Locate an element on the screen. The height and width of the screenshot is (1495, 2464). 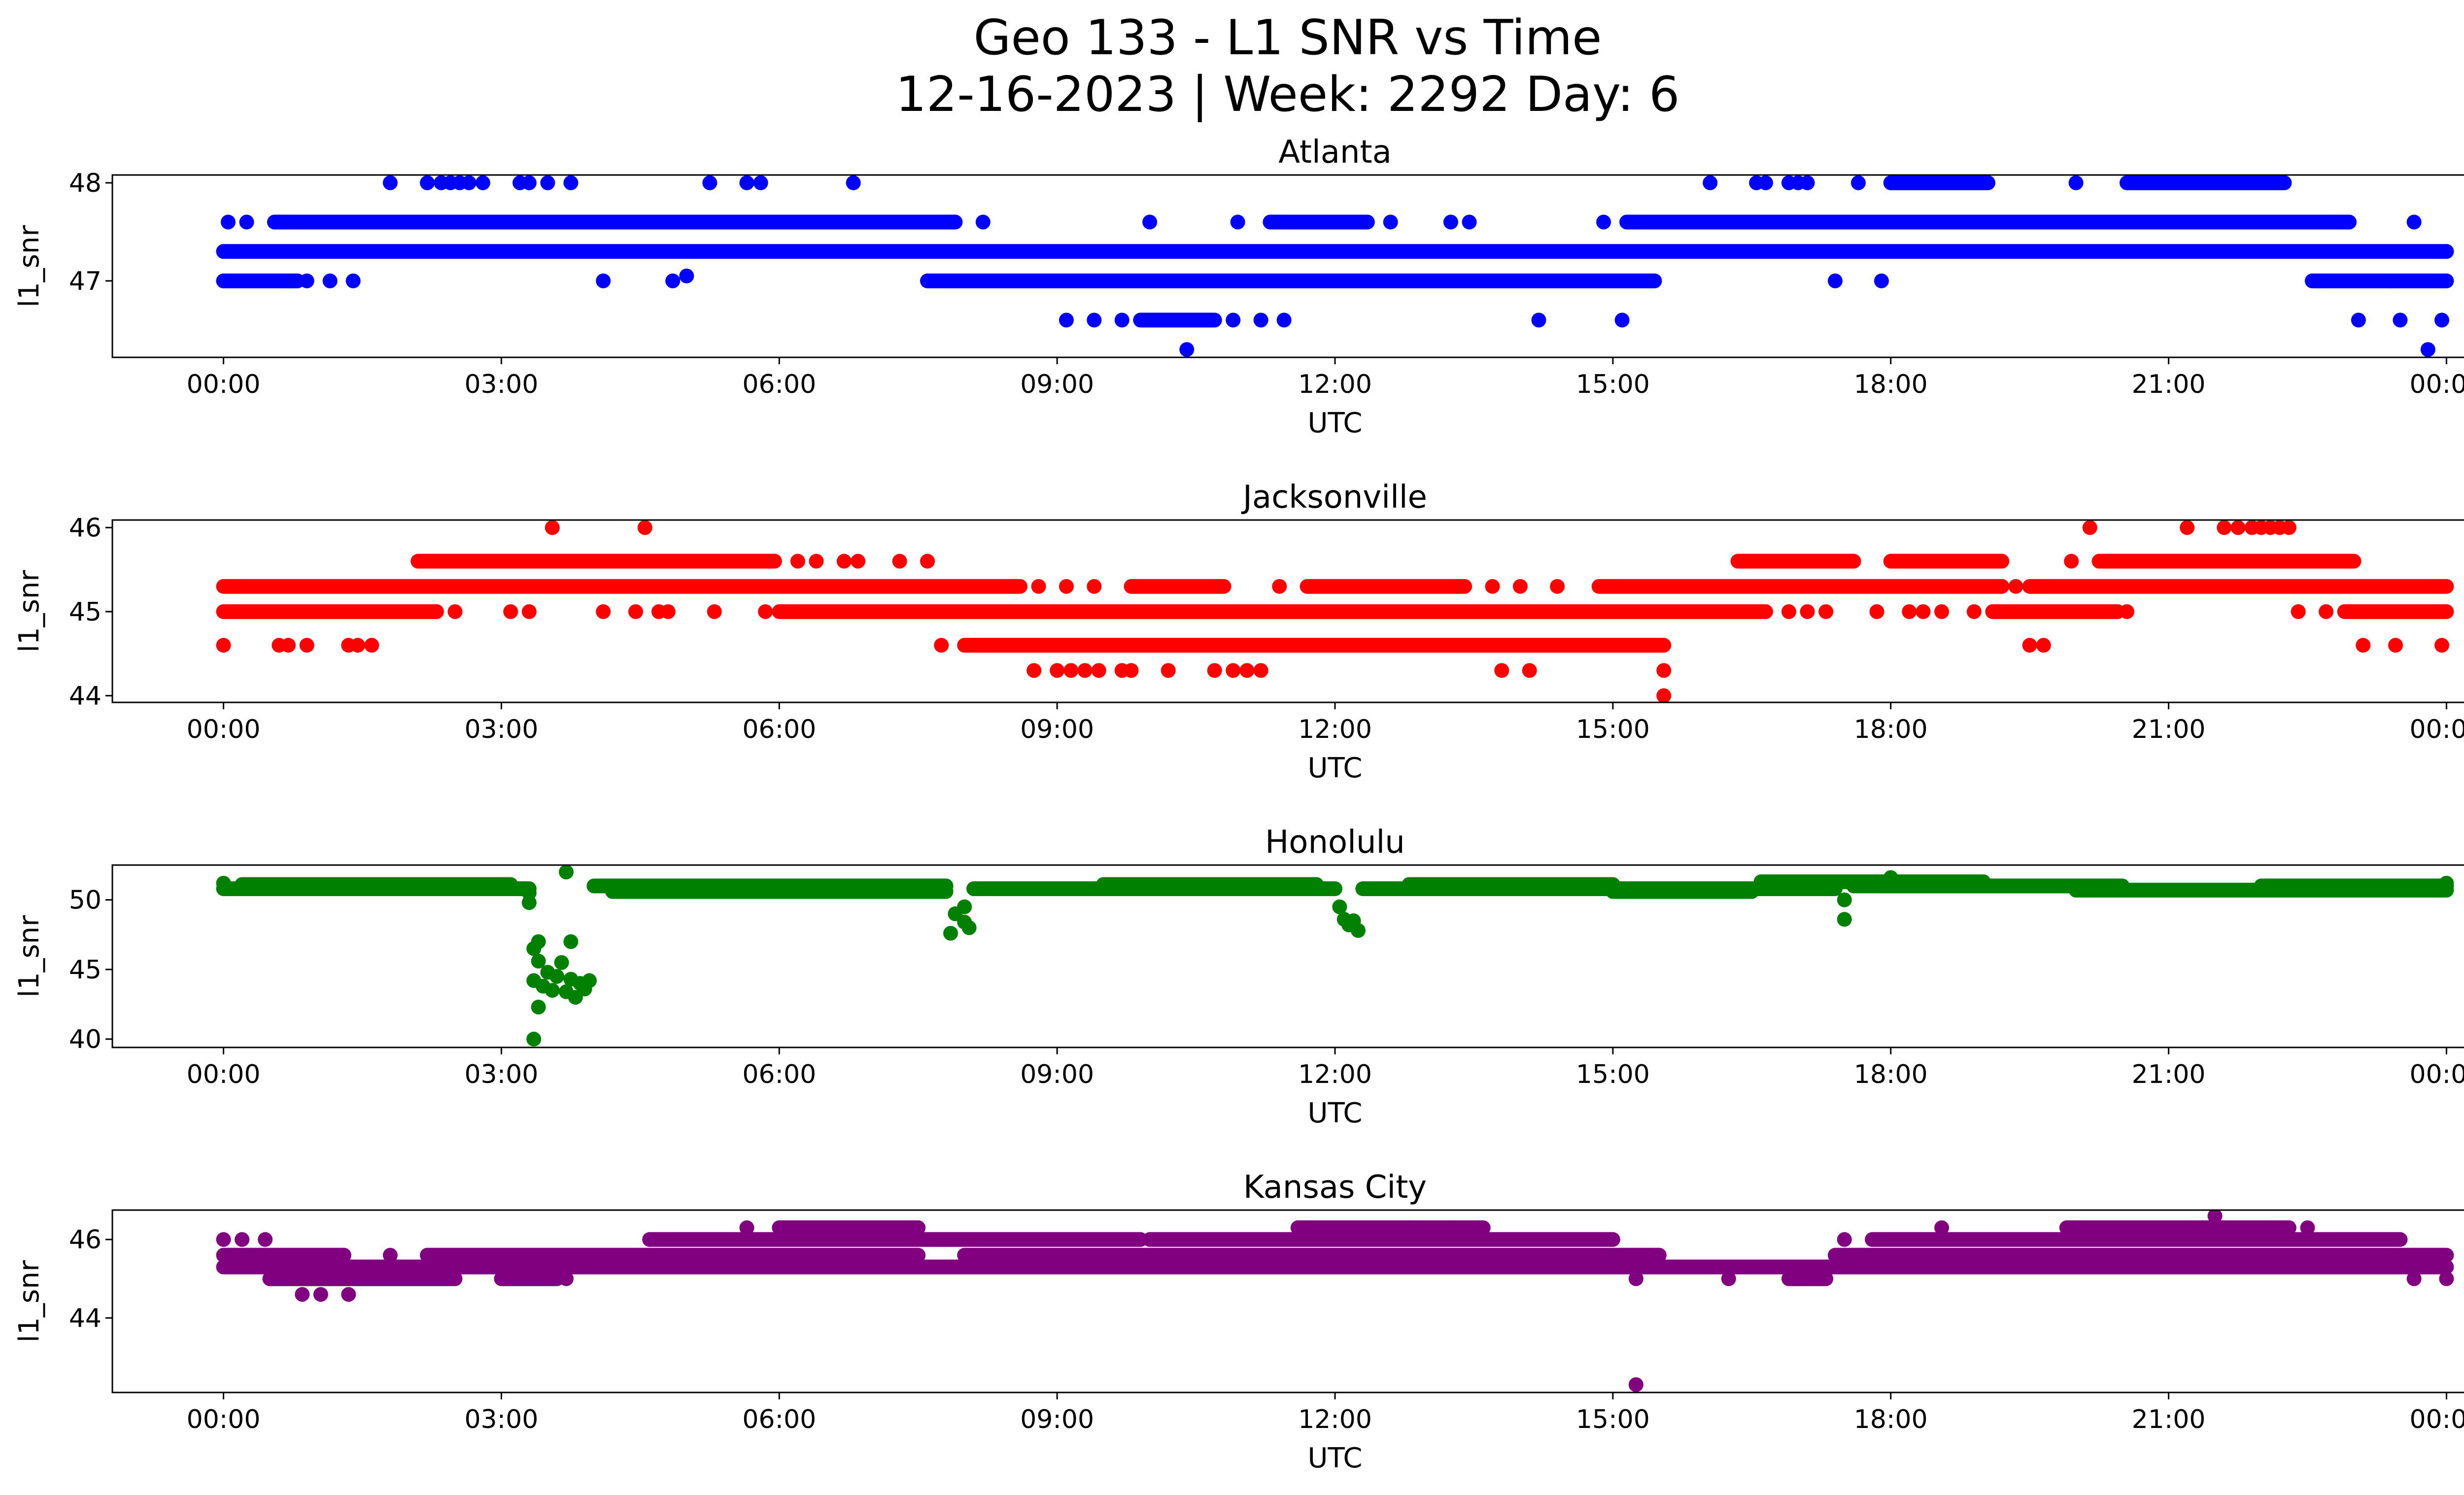
panel-title: Honolulu is located at coordinates (1335, 842).